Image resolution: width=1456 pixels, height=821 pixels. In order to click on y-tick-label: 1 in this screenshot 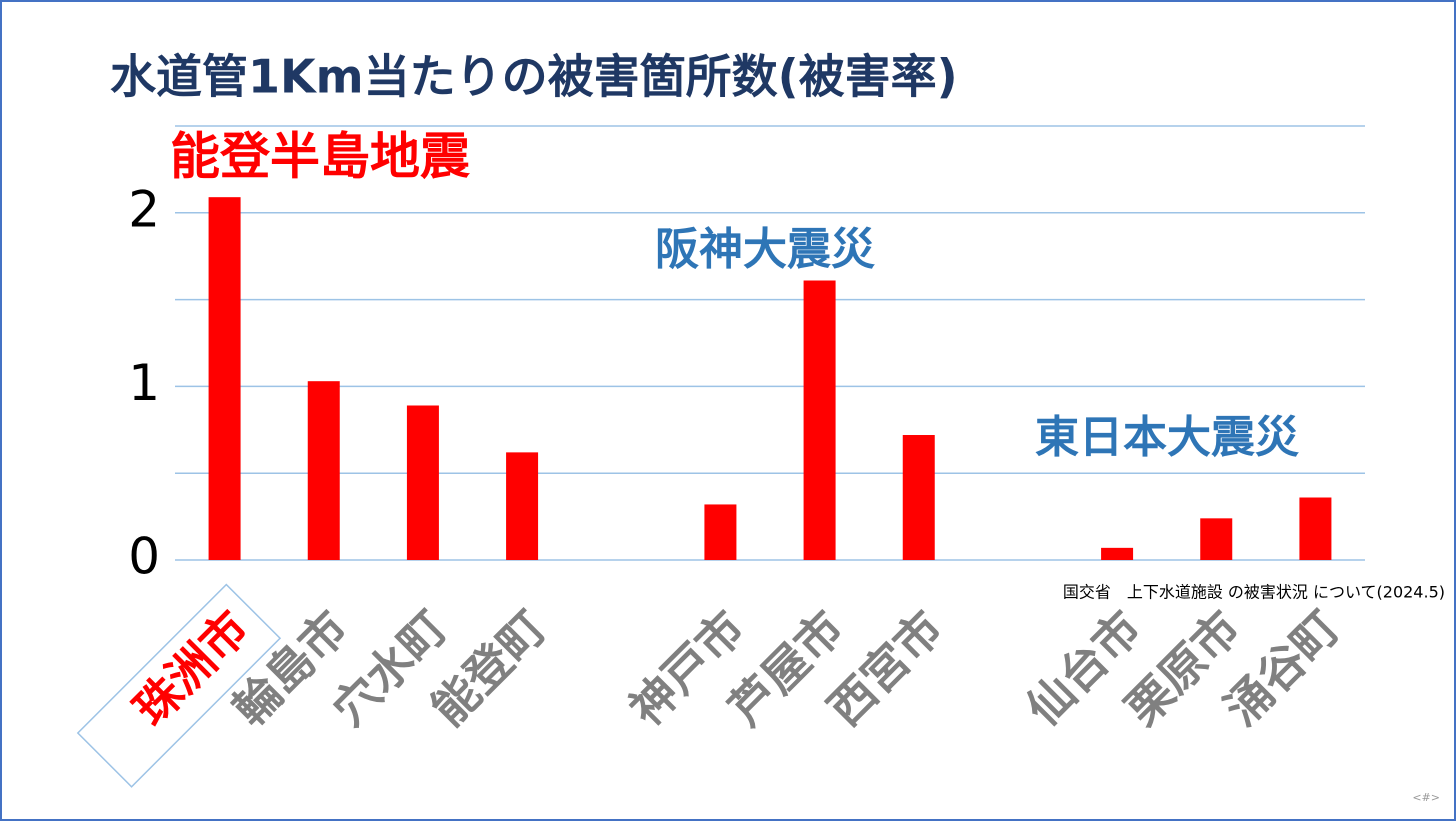, I will do `click(144, 383)`.